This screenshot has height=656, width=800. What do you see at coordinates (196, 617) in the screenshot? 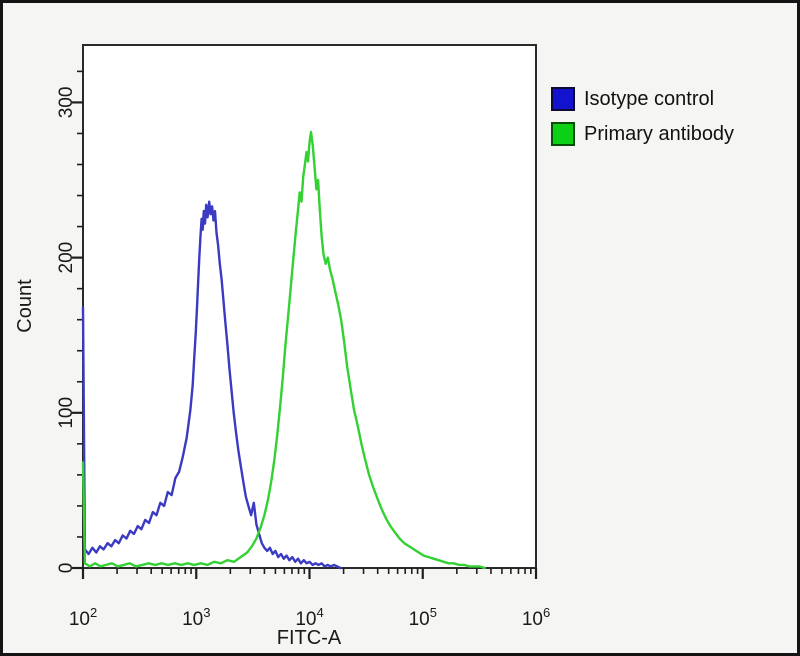
I see `x-tick-label: 10³` at bounding box center [196, 617].